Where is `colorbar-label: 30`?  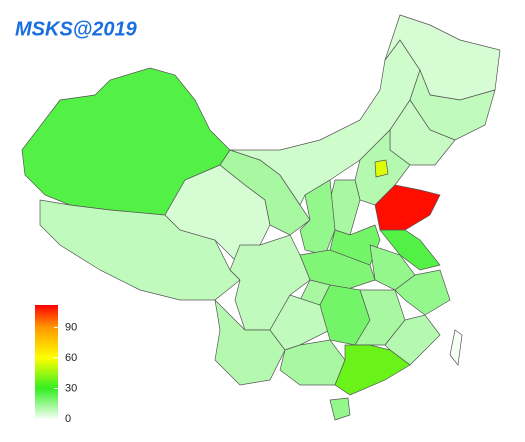
colorbar-label: 30 is located at coordinates (71, 388).